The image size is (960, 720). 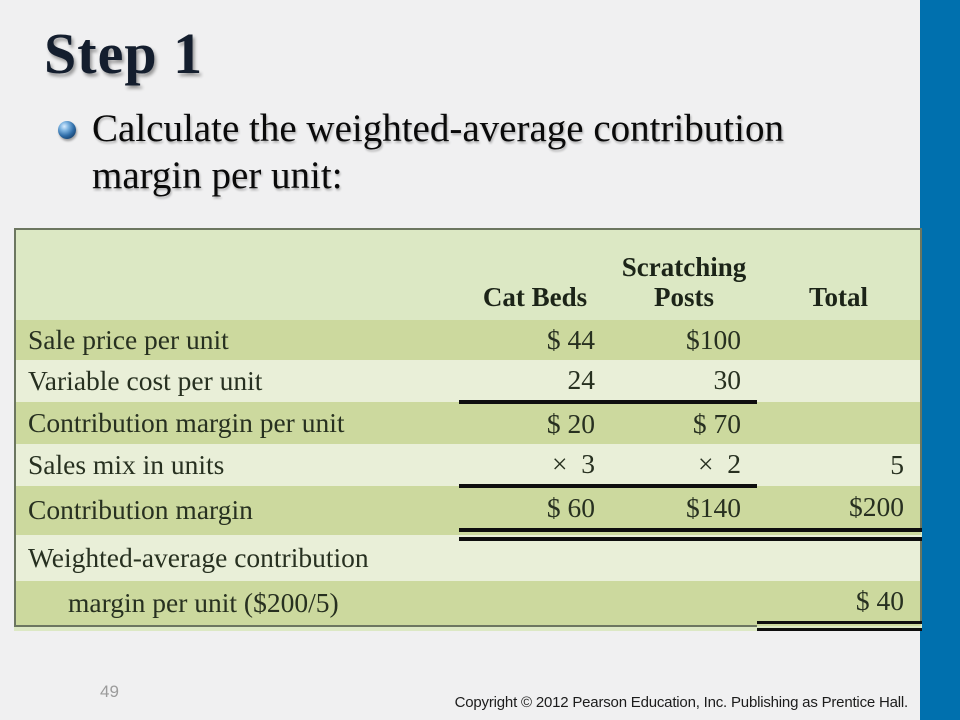 I want to click on row-label-cell: Weighted-average contribution, so click(x=237, y=557).